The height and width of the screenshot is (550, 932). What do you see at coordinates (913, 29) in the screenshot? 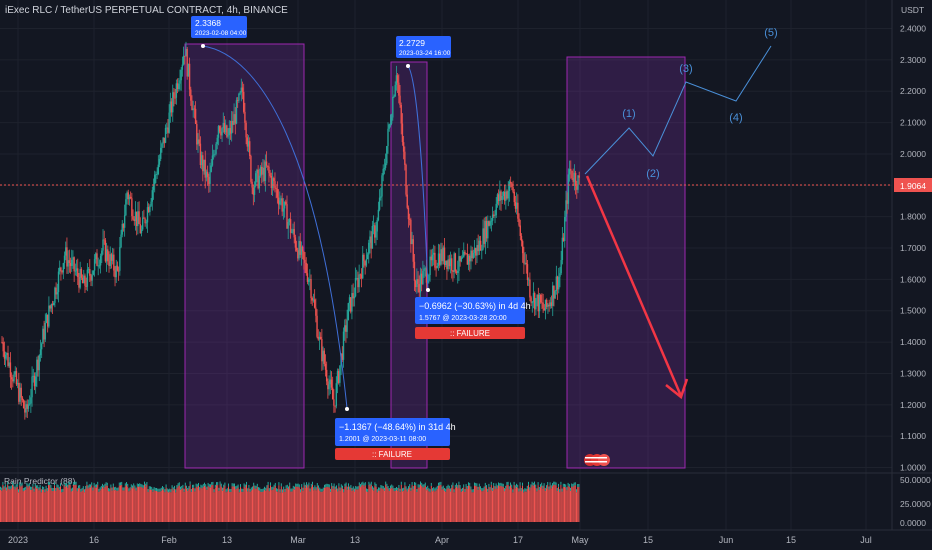
I see `price-tick-label: 2.4000` at bounding box center [913, 29].